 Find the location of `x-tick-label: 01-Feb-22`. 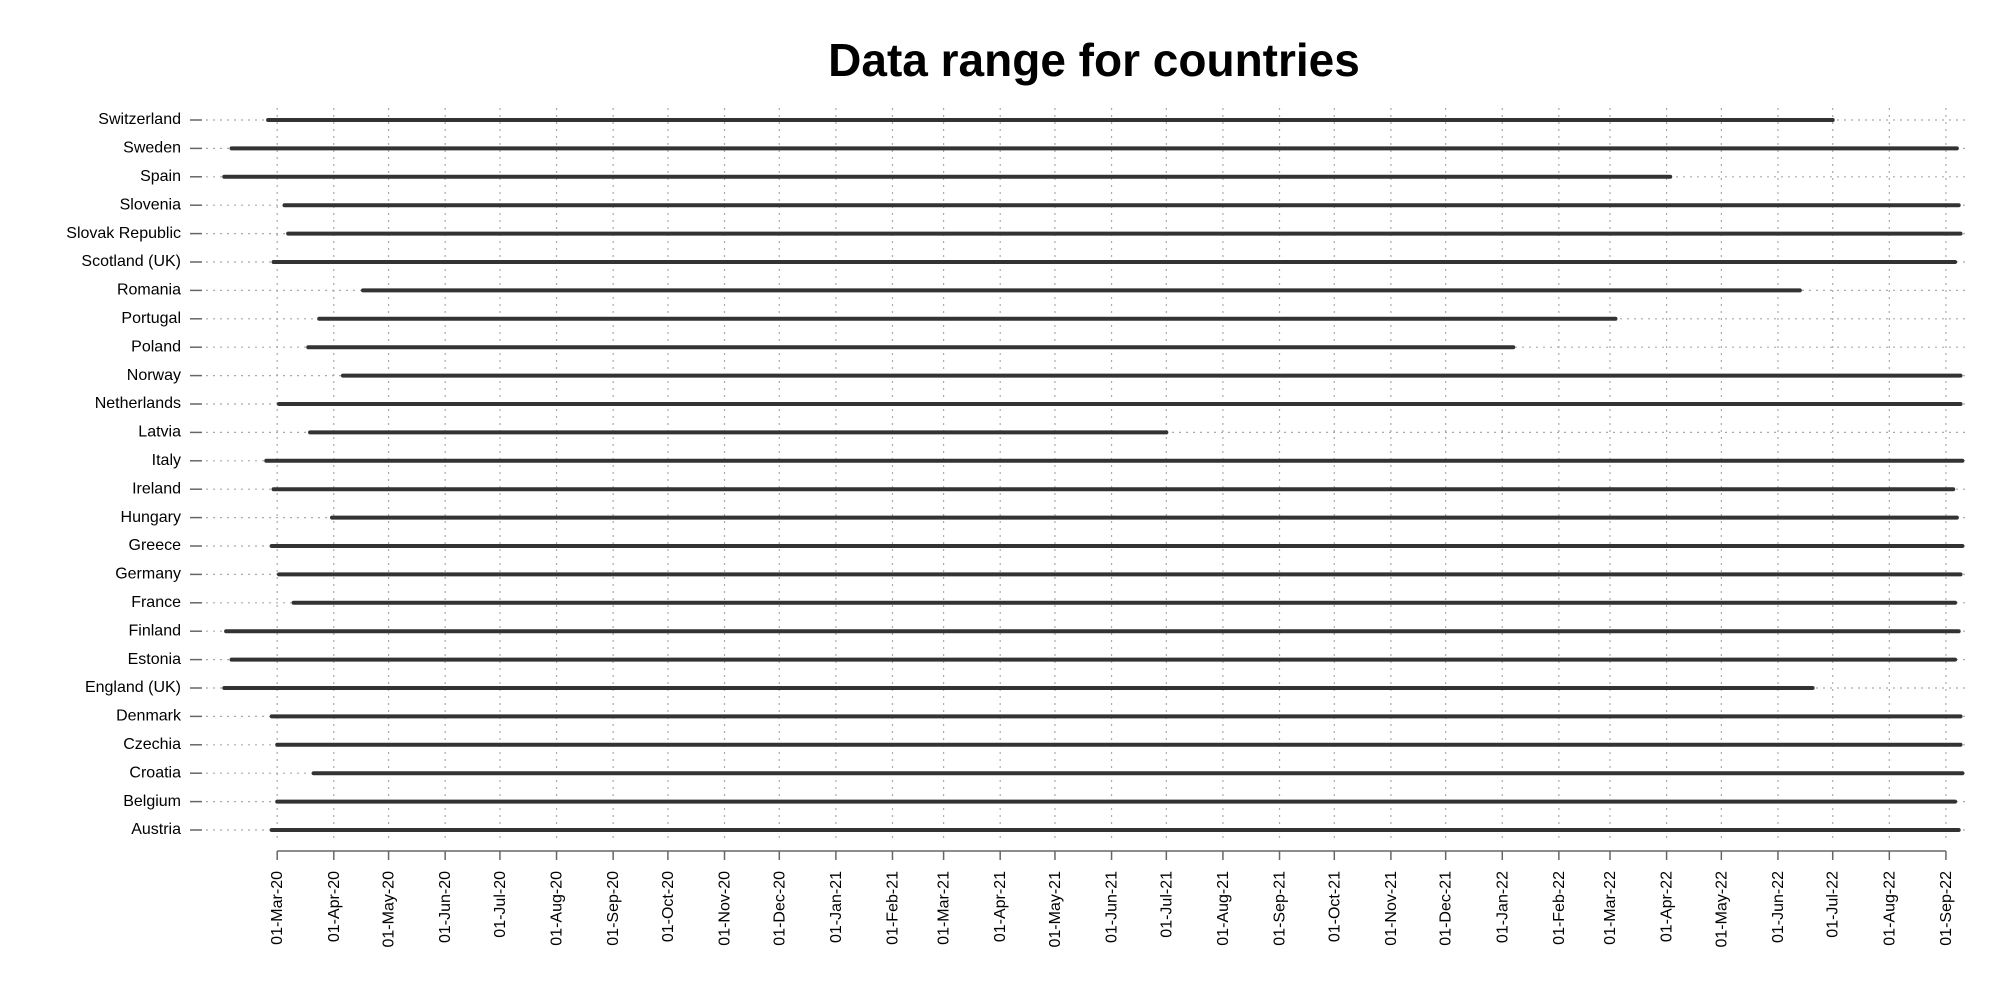

x-tick-label: 01-Feb-22 is located at coordinates (1559, 908).